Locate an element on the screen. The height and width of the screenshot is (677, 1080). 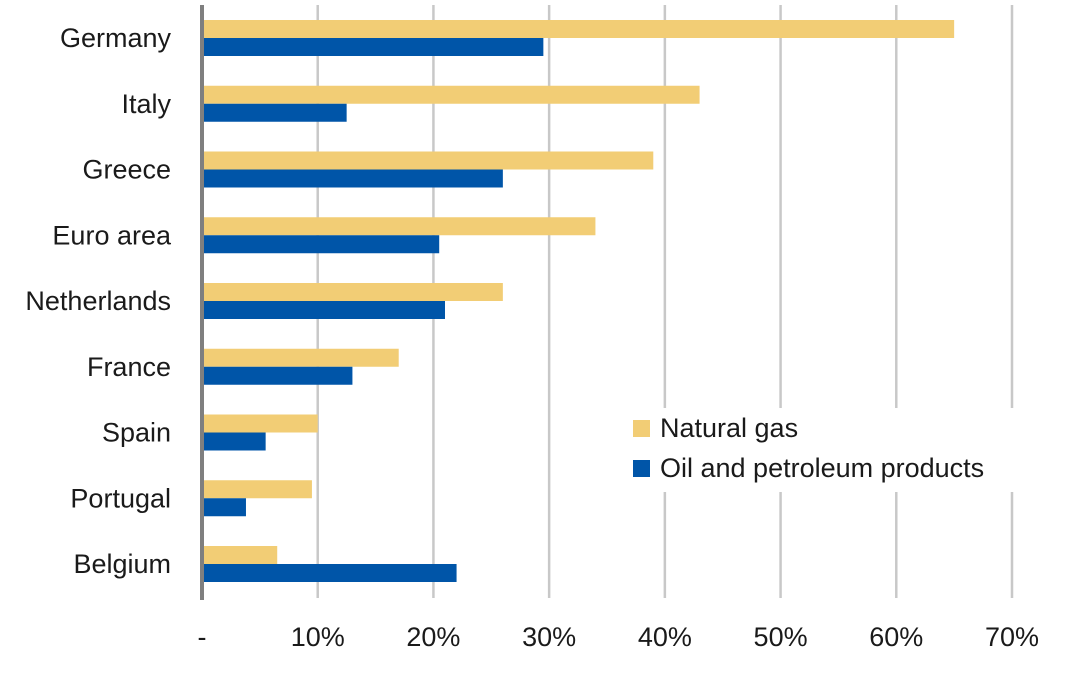
x-tick-label: 30% is located at coordinates (549, 637).